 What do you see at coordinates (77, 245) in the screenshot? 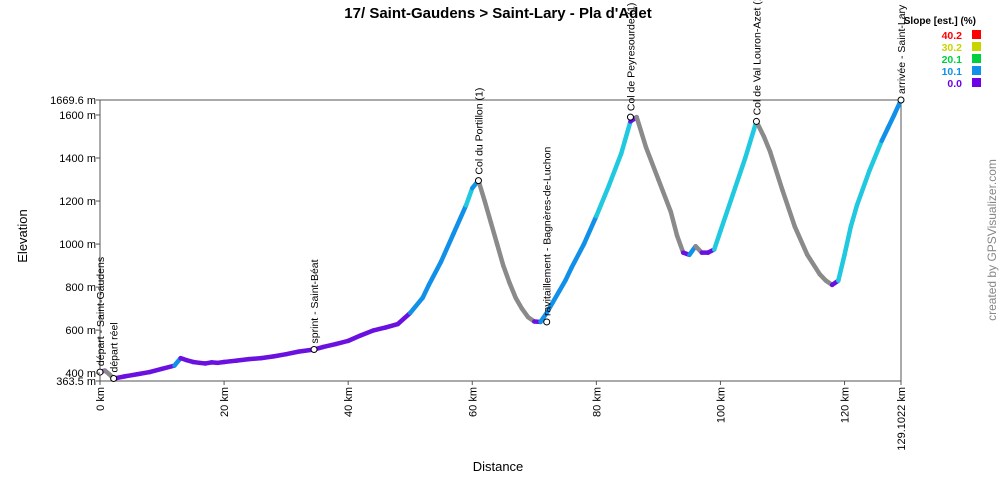
I see `y-tick-label: 1000 m` at bounding box center [77, 245].